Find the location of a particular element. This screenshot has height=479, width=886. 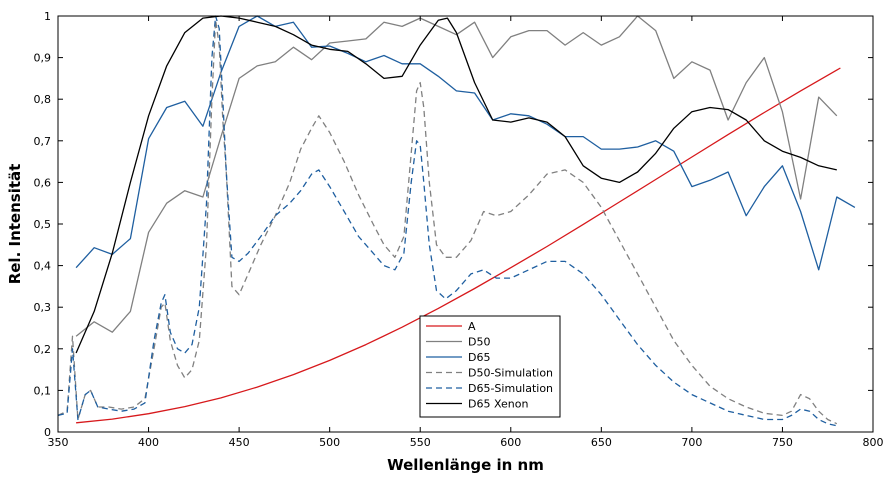

x-tick-label: 600 is located at coordinates (510, 442).